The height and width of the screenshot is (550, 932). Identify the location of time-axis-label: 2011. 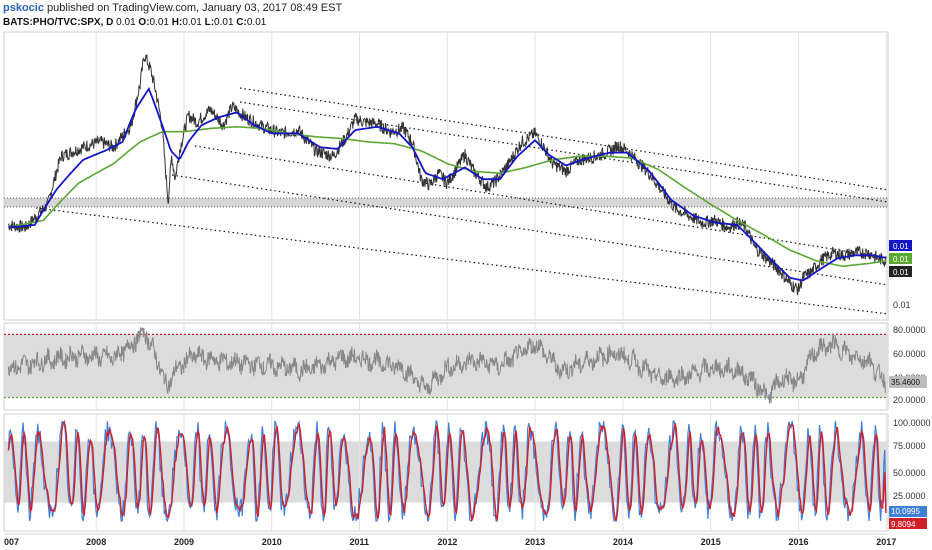
(360, 542).